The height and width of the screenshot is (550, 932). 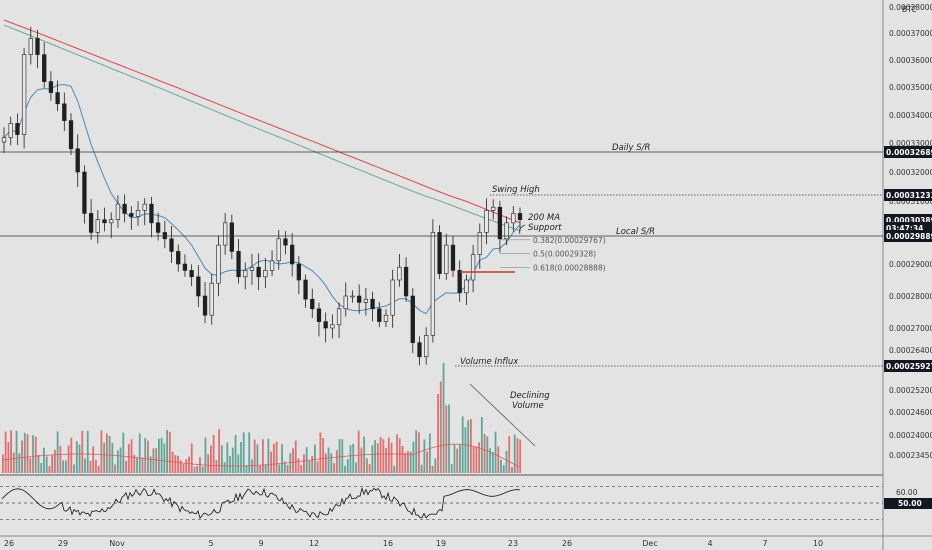 I want to click on daily-sr-label: Daily S/R, so click(x=631, y=148).